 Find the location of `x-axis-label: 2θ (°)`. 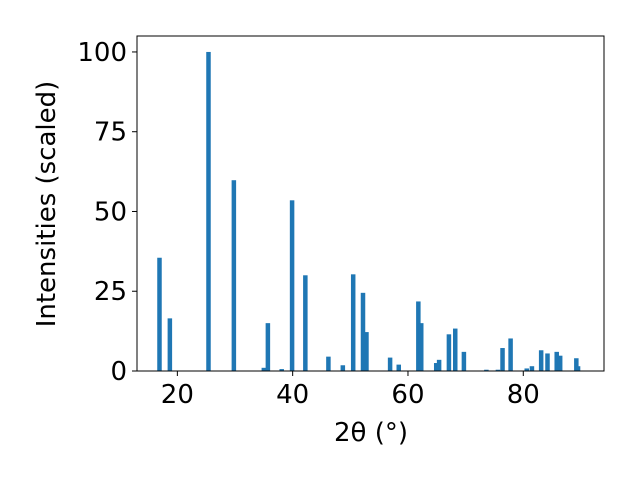

x-axis-label: 2θ (°) is located at coordinates (371, 433).